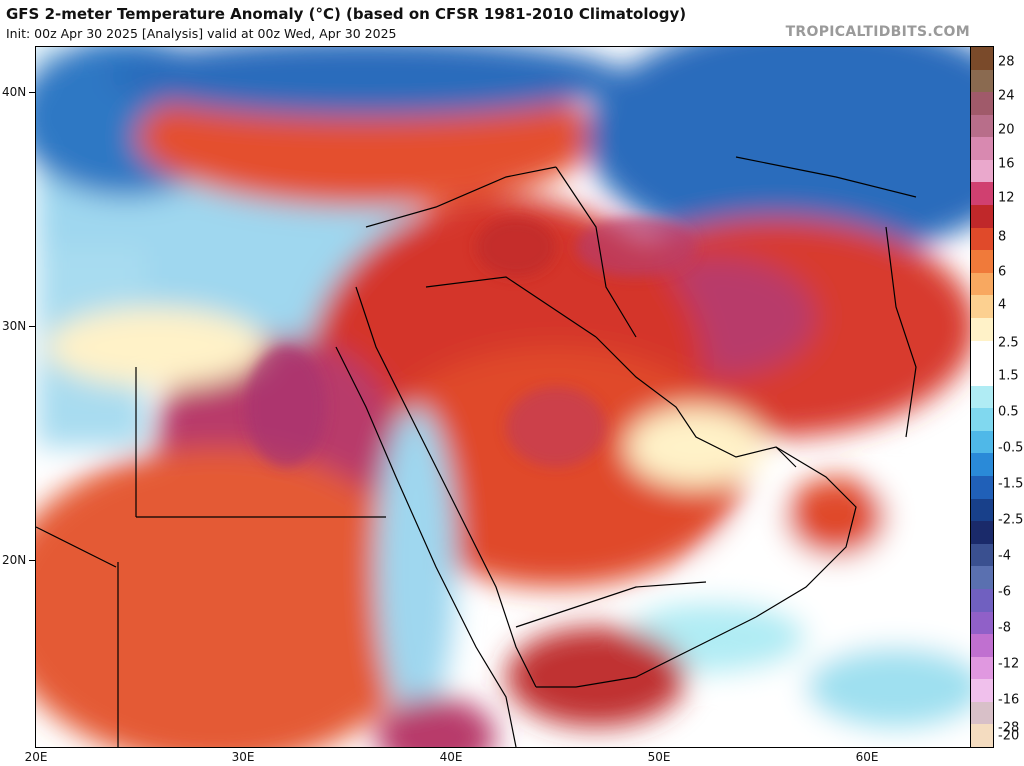  What do you see at coordinates (1006, 62) in the screenshot?
I see `colorbar-label: 28` at bounding box center [1006, 62].